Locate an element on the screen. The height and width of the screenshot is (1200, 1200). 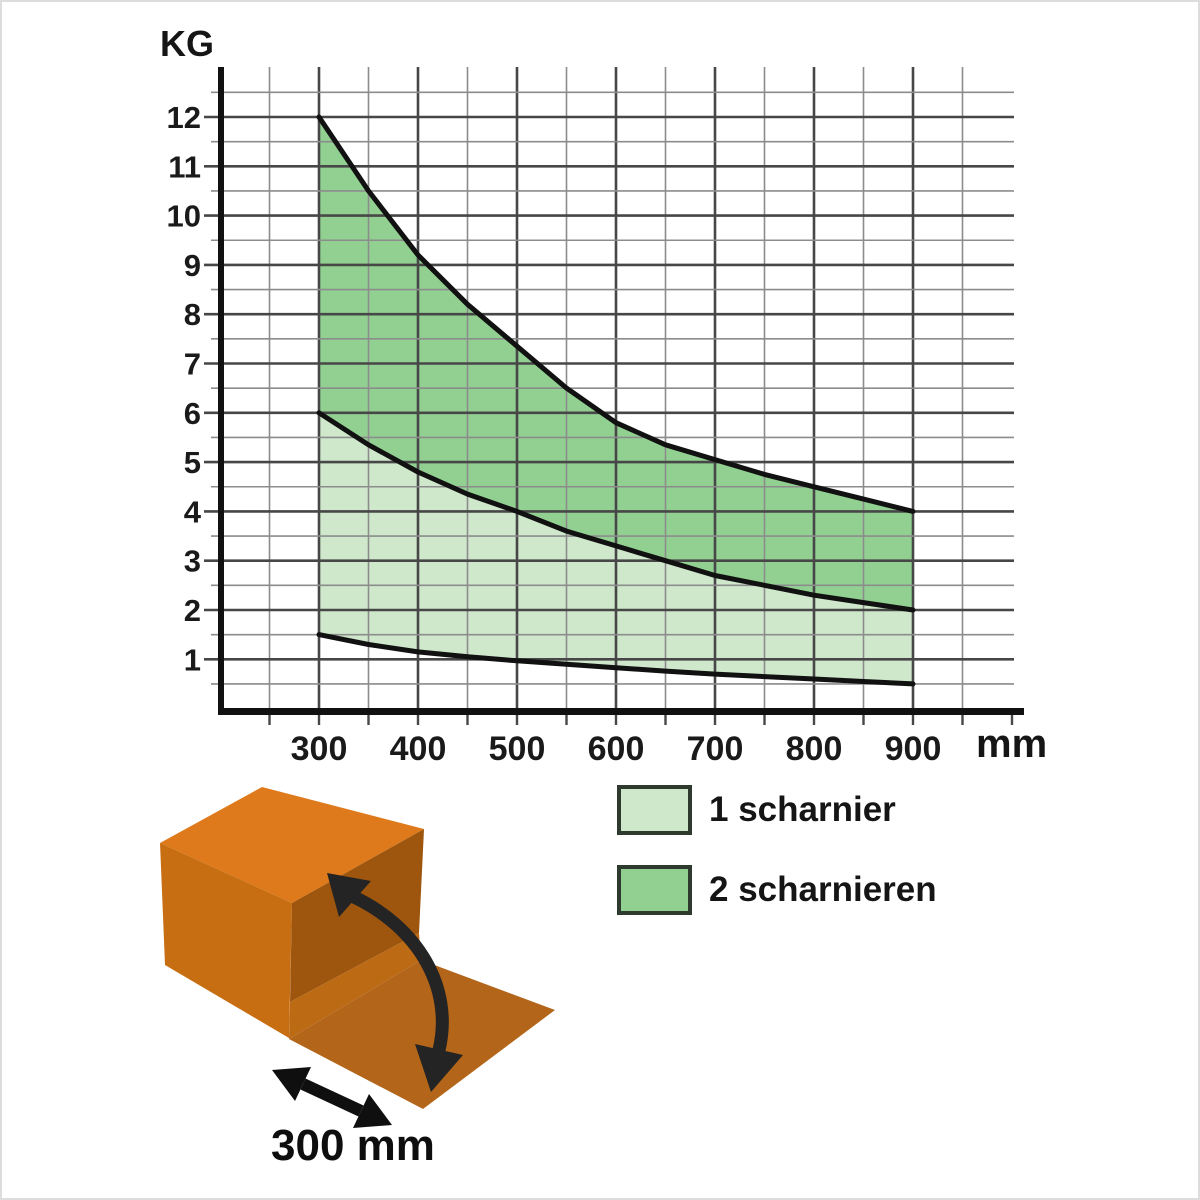
swing-arrow-head-up is located at coordinates (349, 895).